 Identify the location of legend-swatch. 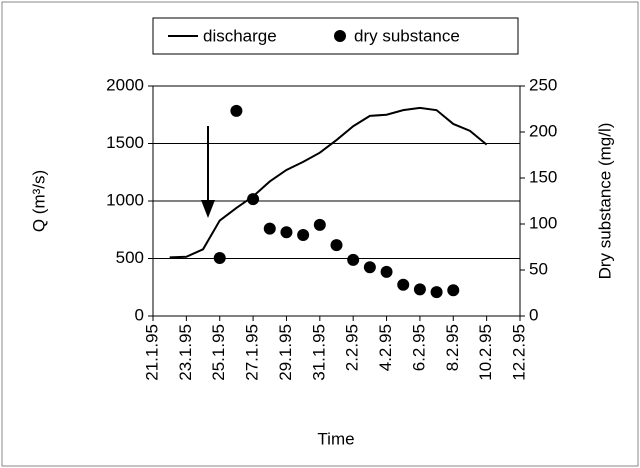
(340, 36).